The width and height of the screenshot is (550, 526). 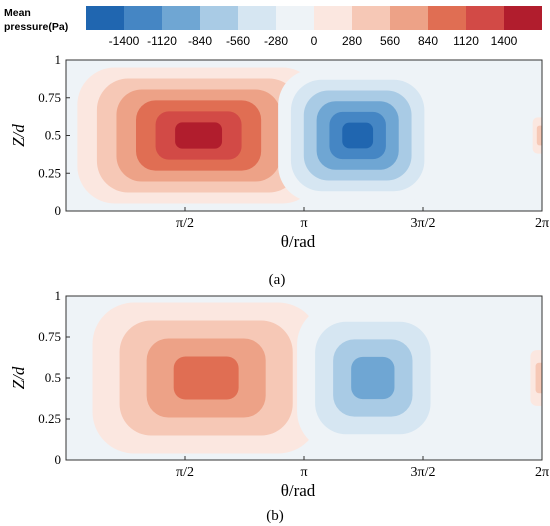 What do you see at coordinates (276, 41) in the screenshot?
I see `colorbar-tick-label: -280` at bounding box center [276, 41].